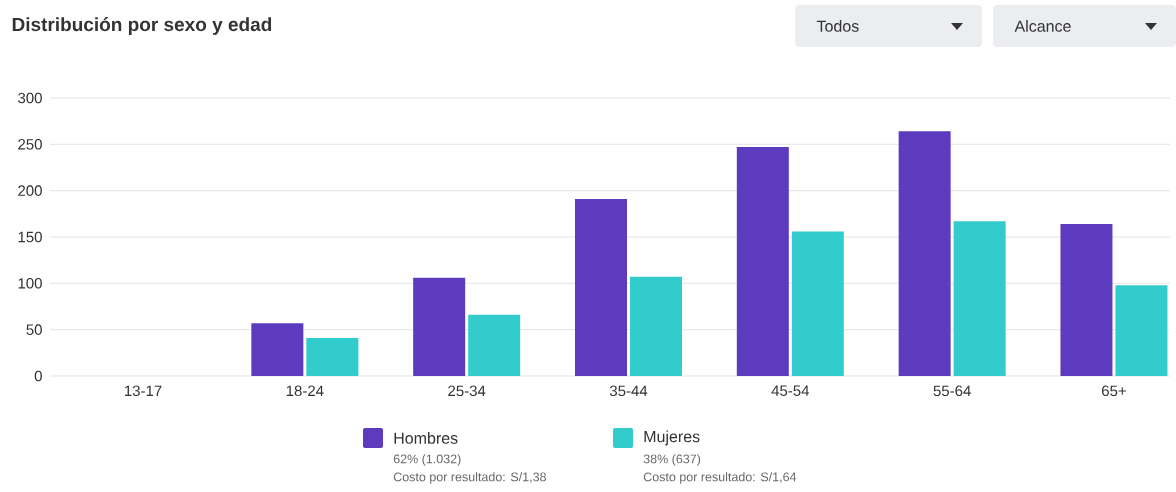 The image size is (1176, 492). I want to click on x-tick-label: 13-17, so click(143, 391).